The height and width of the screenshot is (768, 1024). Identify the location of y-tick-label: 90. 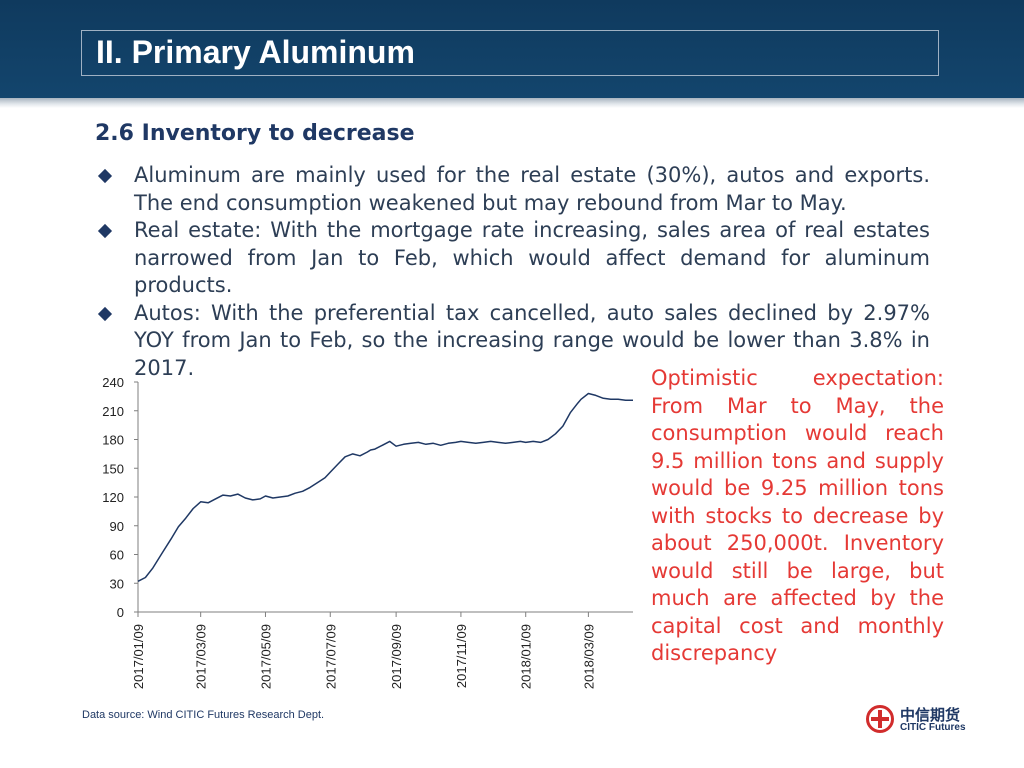
(117, 526).